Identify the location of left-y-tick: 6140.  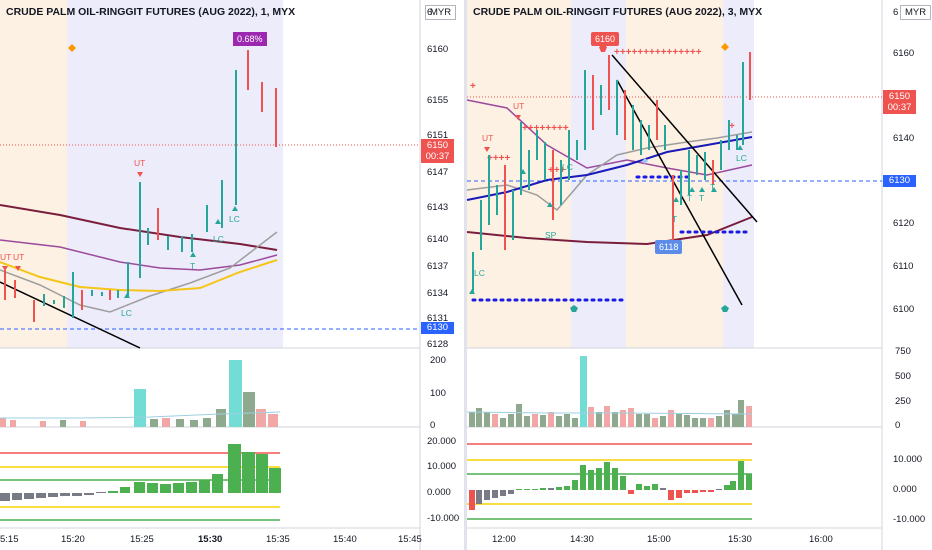
(438, 239).